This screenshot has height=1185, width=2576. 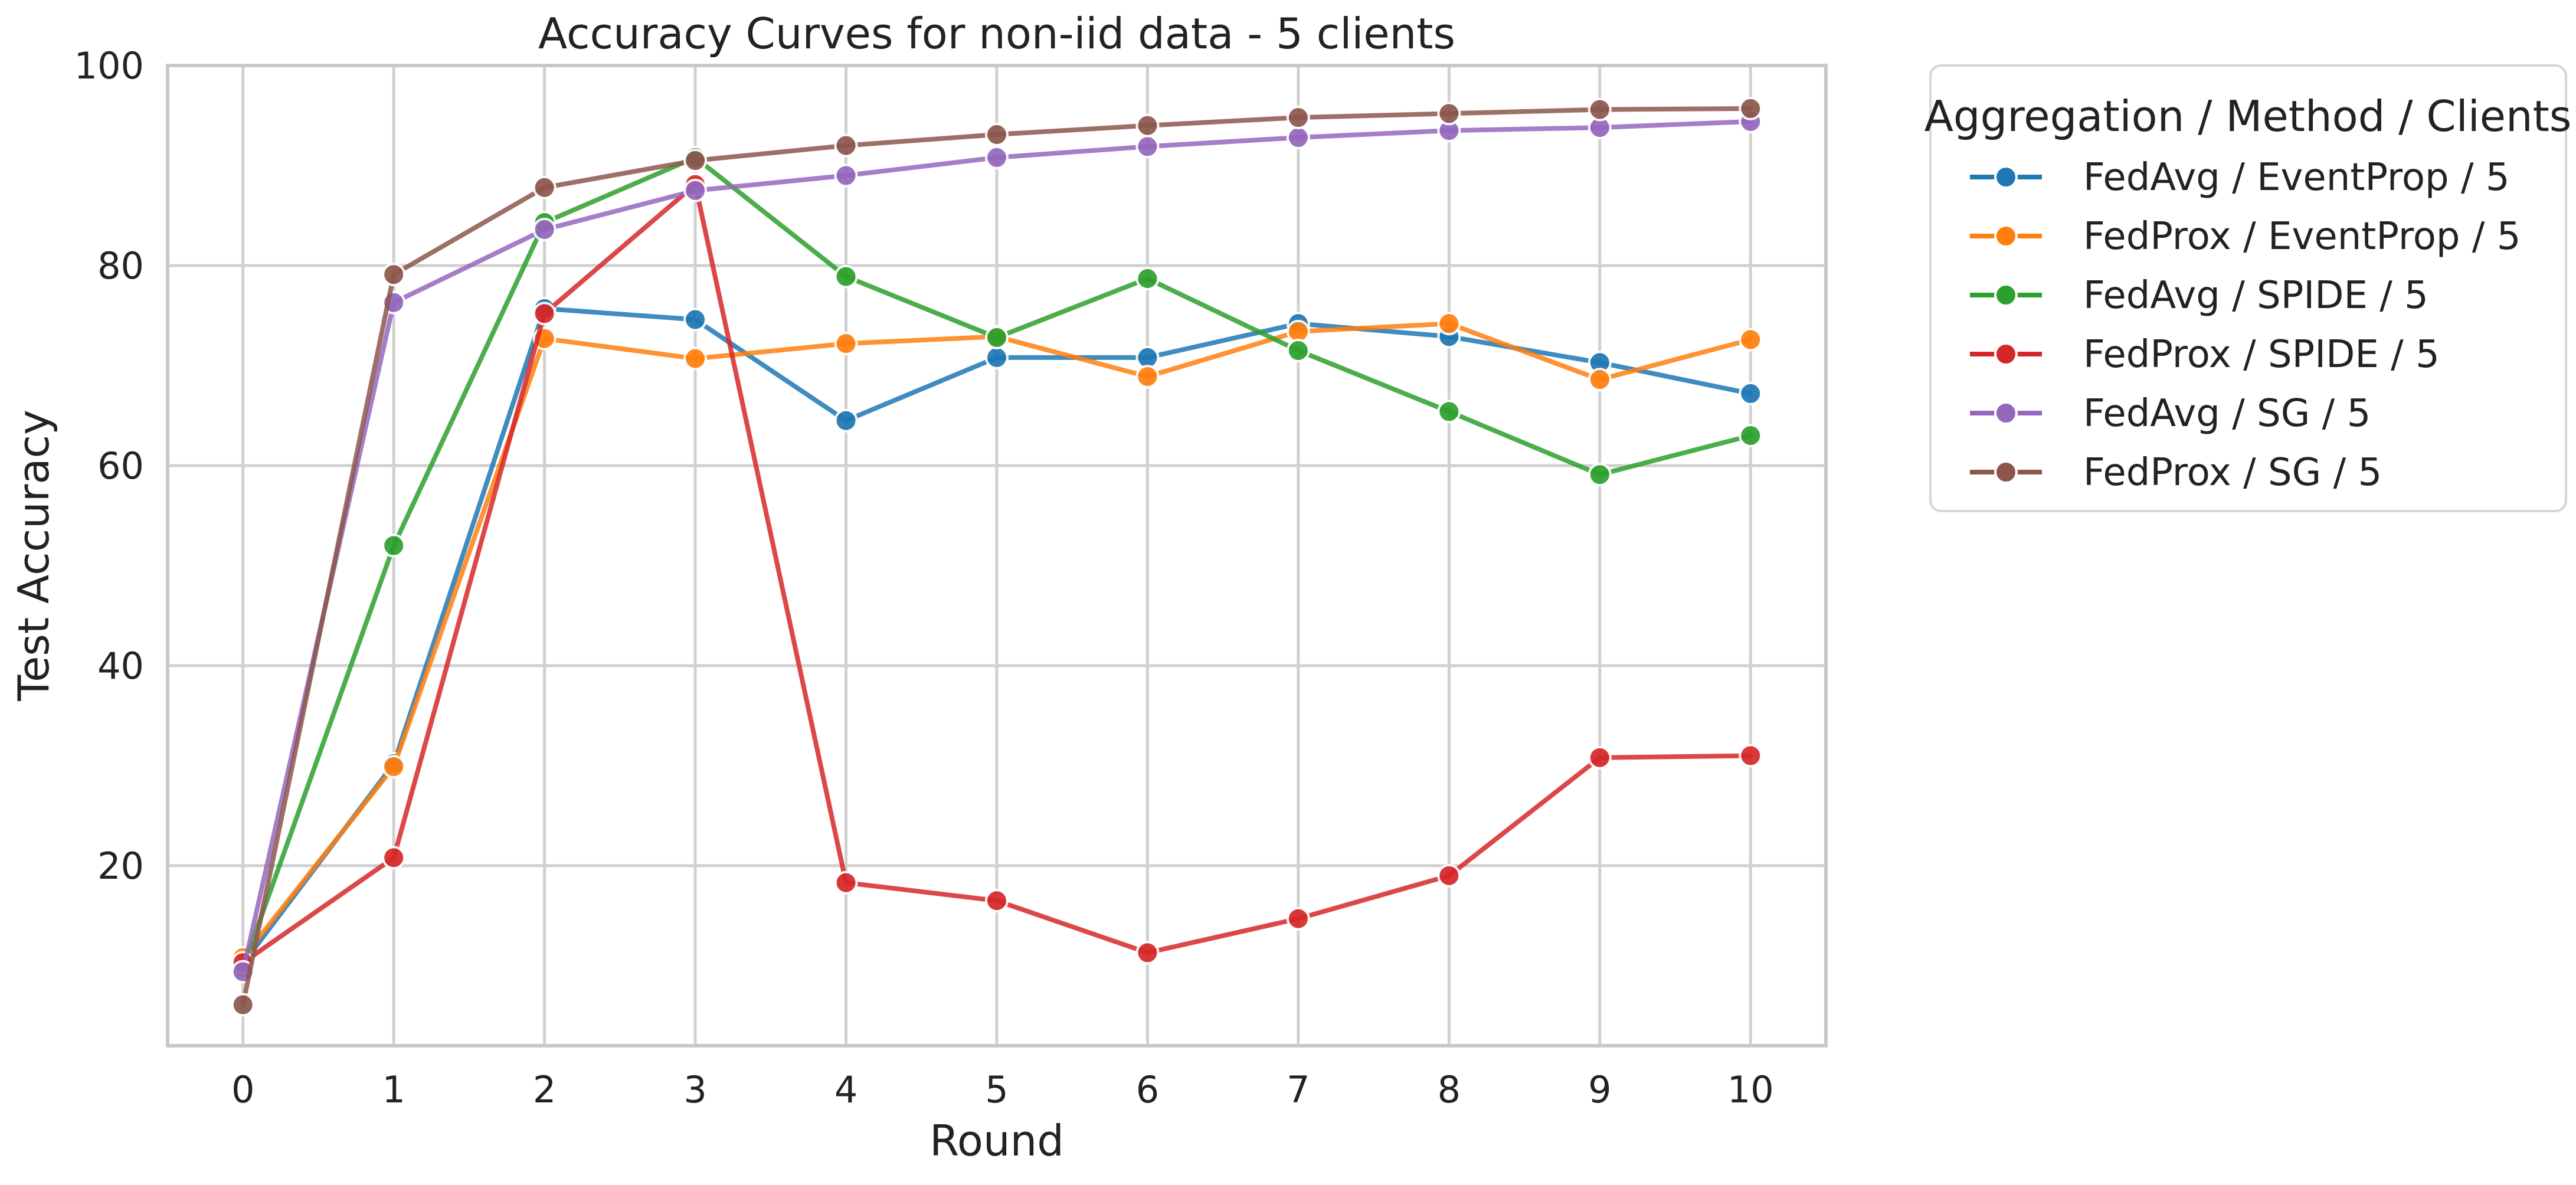 I want to click on legend-label: FedProx / SG / 5, so click(x=2232, y=473).